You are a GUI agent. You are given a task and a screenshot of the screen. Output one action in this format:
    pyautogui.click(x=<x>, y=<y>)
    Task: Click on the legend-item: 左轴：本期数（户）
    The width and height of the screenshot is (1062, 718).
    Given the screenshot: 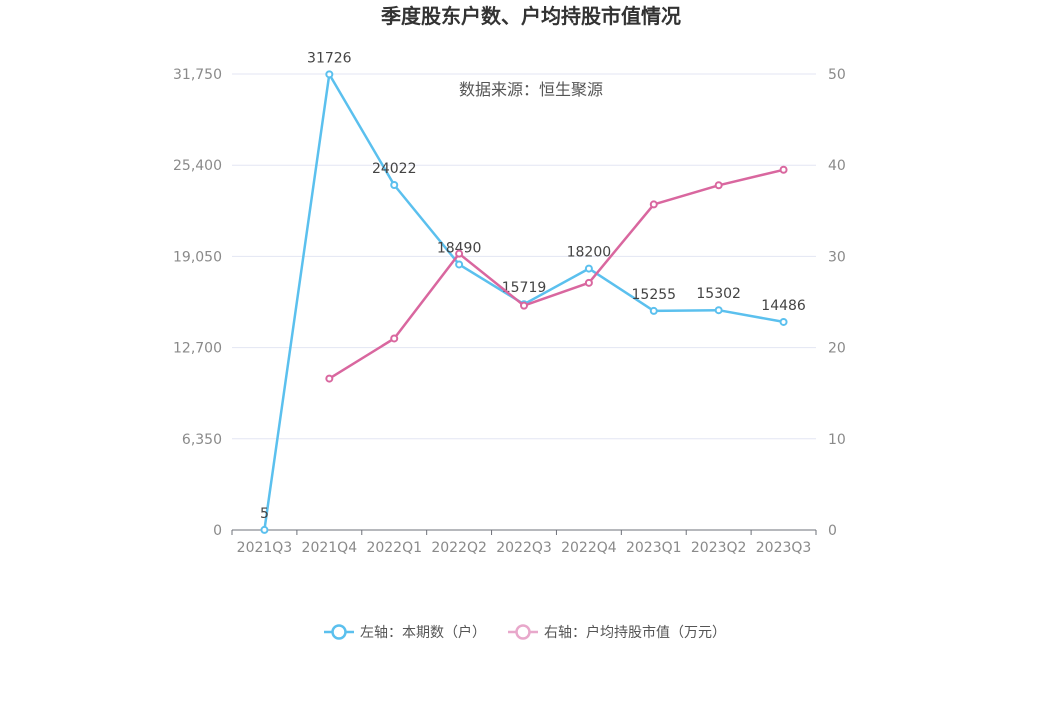 What is the action you would take?
    pyautogui.click(x=405, y=632)
    